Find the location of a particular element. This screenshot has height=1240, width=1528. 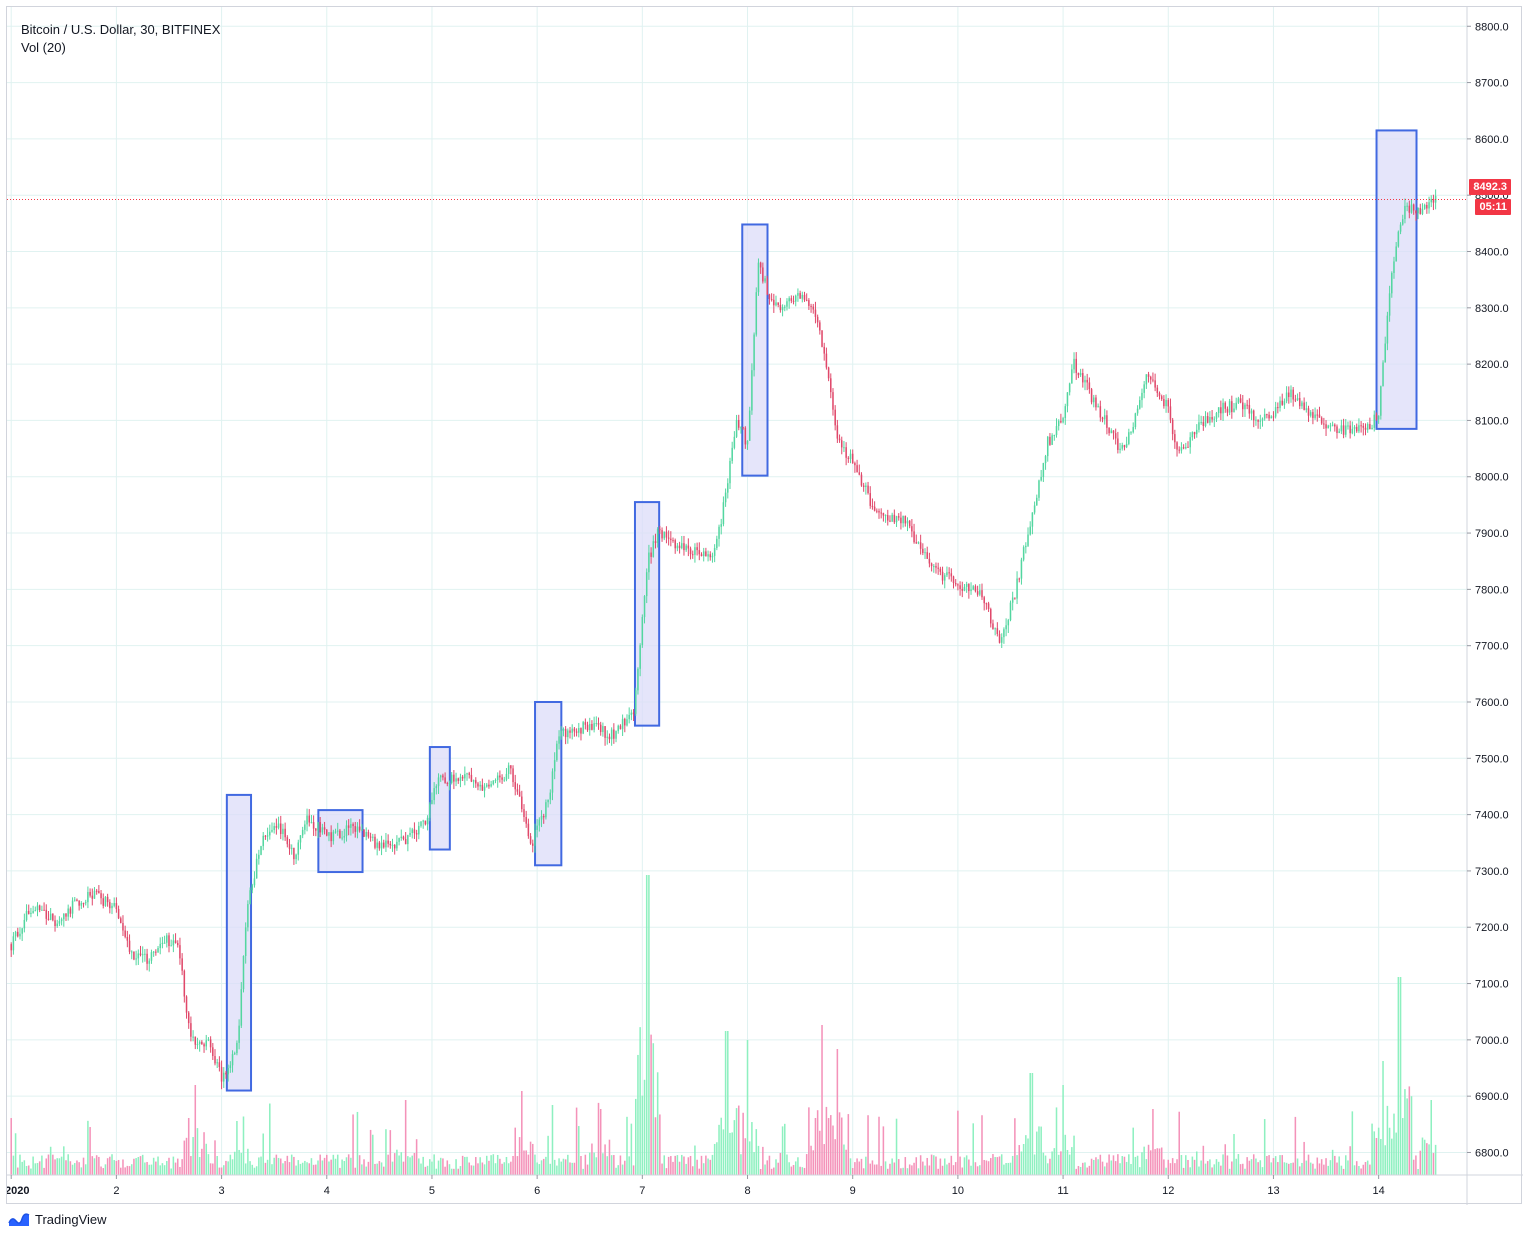

symbol-title: Bitcoin / U.S. Dollar, 30, BITFINEX is located at coordinates (121, 29).